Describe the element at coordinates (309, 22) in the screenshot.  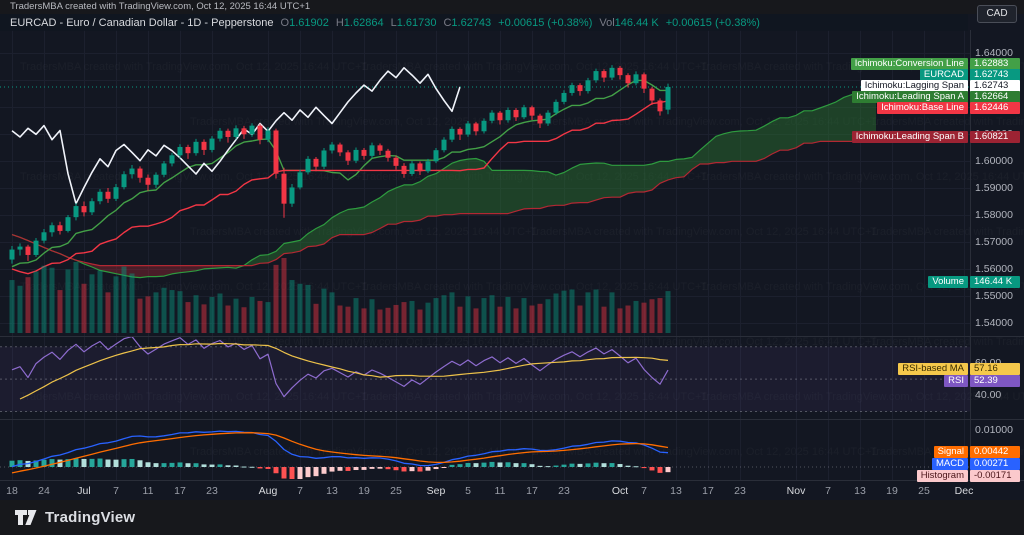
I see `open-value: 1.61902` at that location.